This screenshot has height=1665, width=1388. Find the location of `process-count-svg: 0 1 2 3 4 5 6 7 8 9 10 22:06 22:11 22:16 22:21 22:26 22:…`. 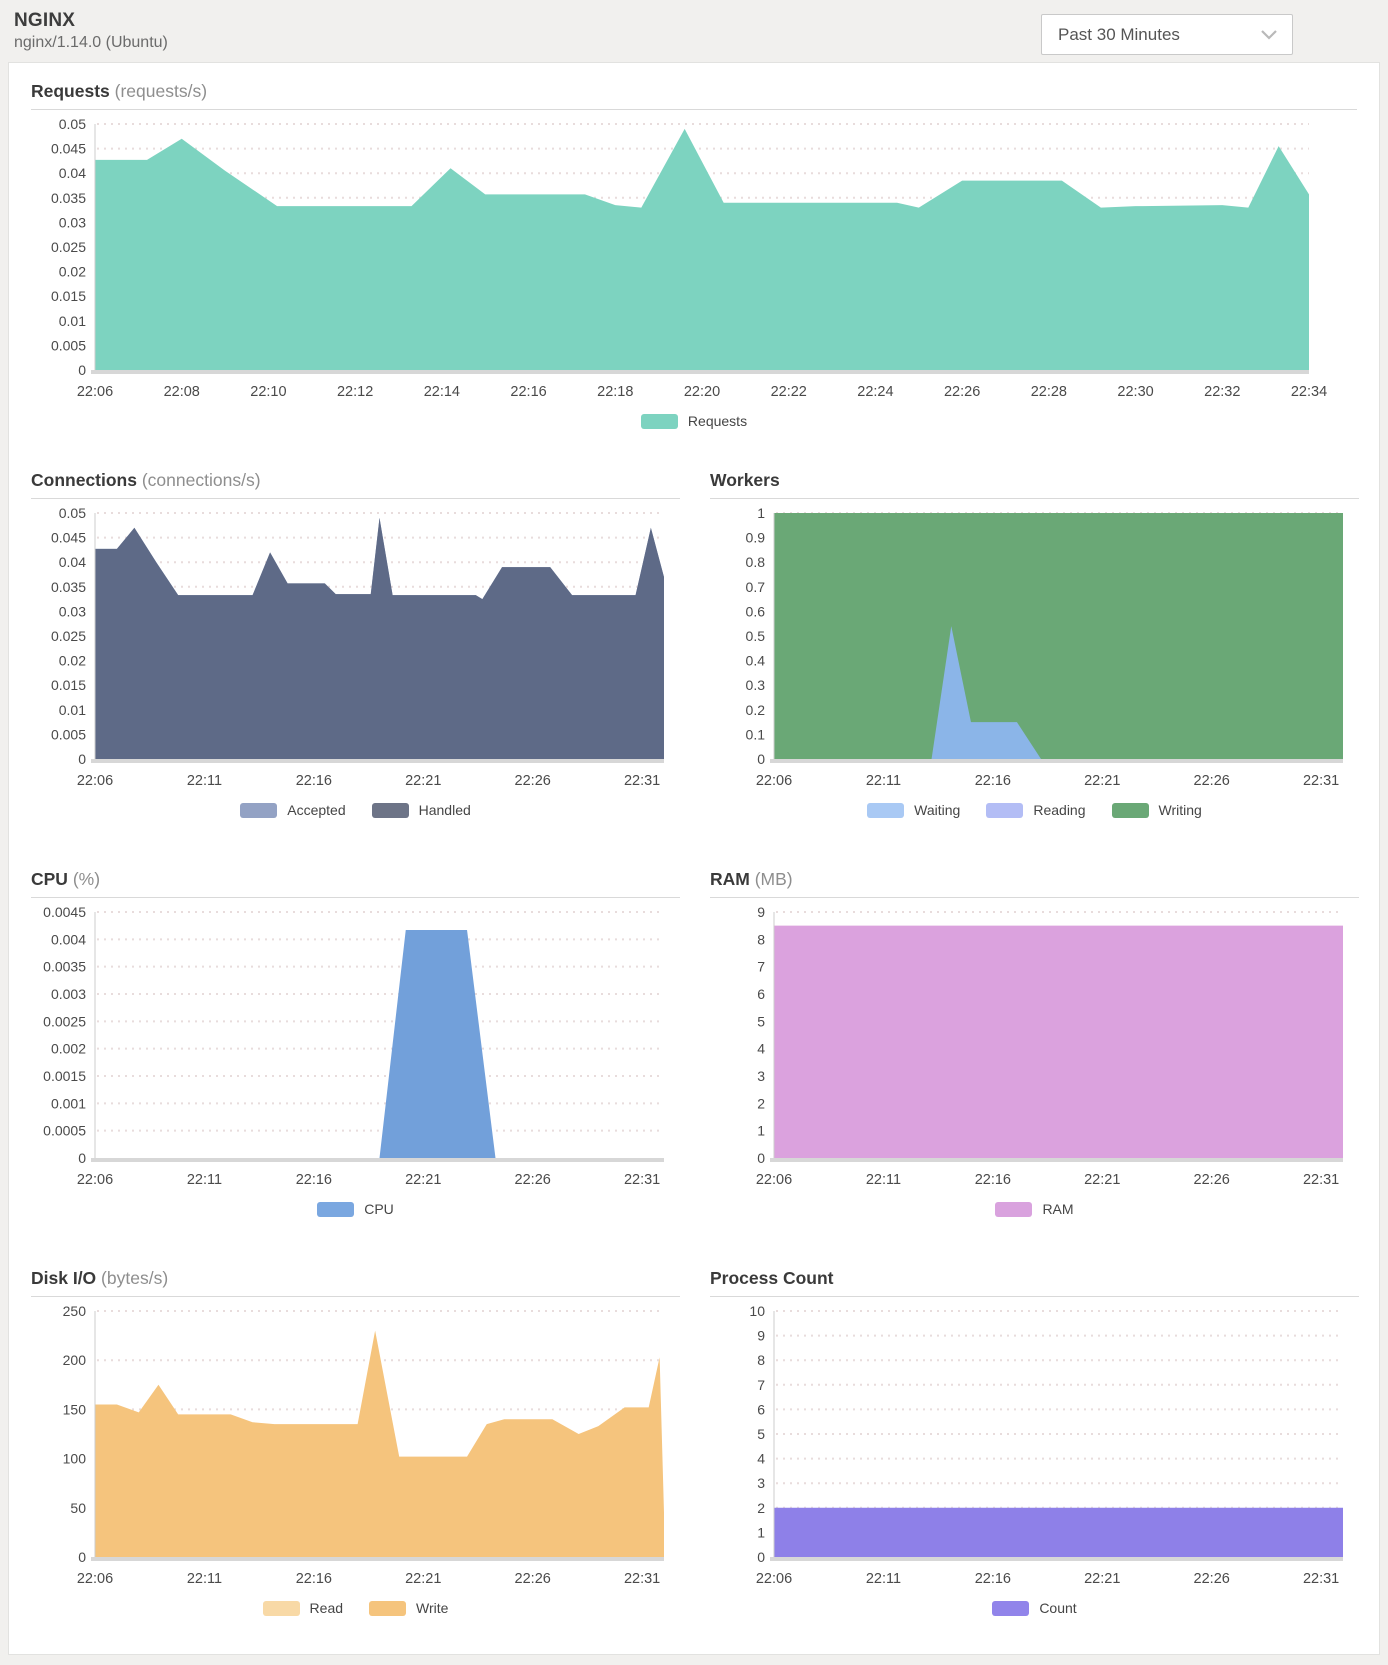

process-count-svg: 0 1 2 3 4 5 6 7 8 9 10 22:06 22:11 22:16 22:21 22:26 22:… is located at coordinates (1046, 1445).